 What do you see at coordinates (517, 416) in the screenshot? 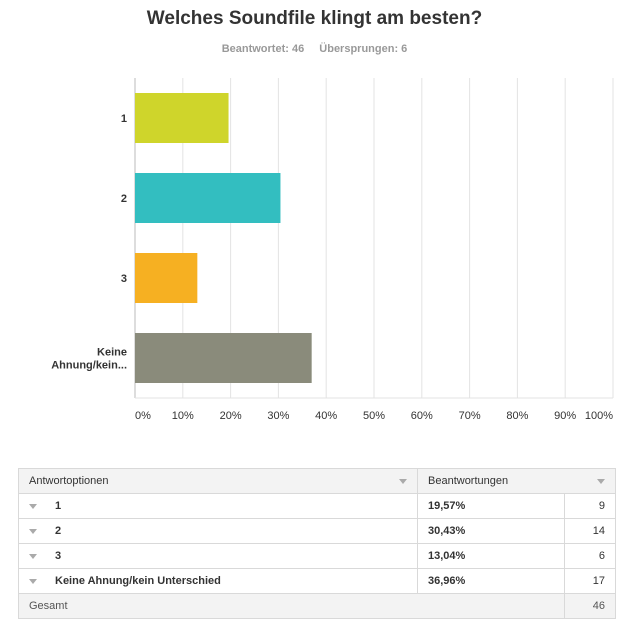
I see `x-tick-label: 80%` at bounding box center [517, 416].